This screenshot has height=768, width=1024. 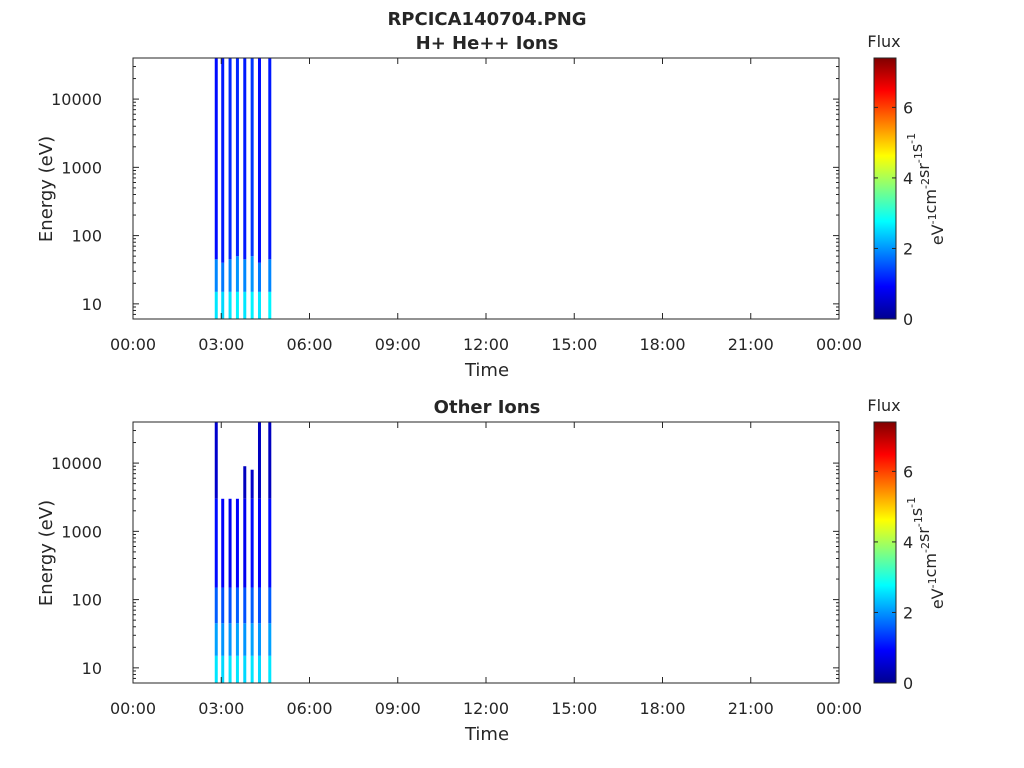 I want to click on x-tick-label: 03:00, so click(x=221, y=344).